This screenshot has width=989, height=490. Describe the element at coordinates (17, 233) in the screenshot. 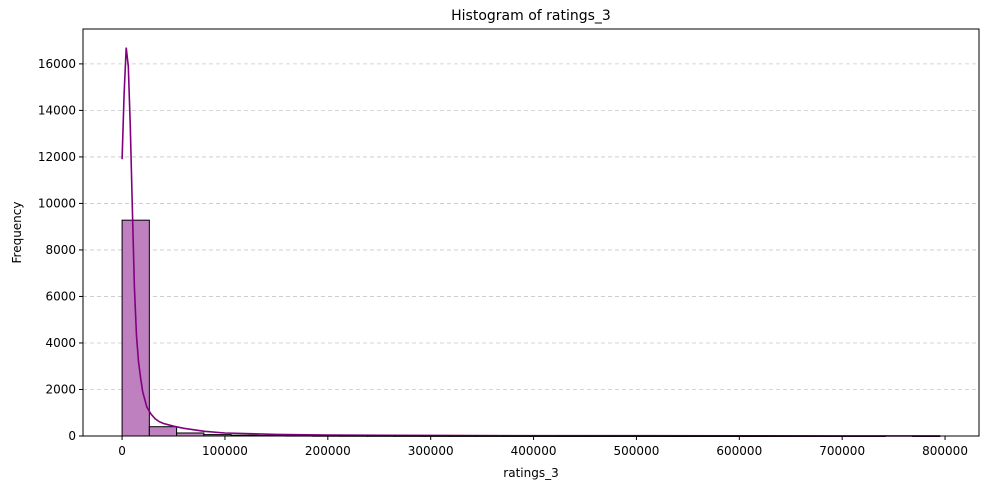

I see `y-axis-label: Frequency` at that location.